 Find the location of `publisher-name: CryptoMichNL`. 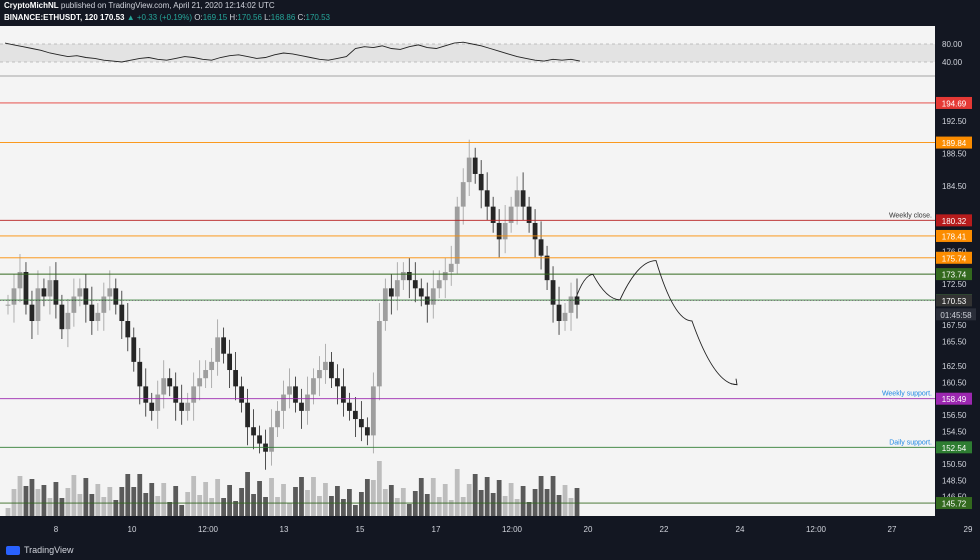

publisher-name: CryptoMichNL is located at coordinates (31, 5).